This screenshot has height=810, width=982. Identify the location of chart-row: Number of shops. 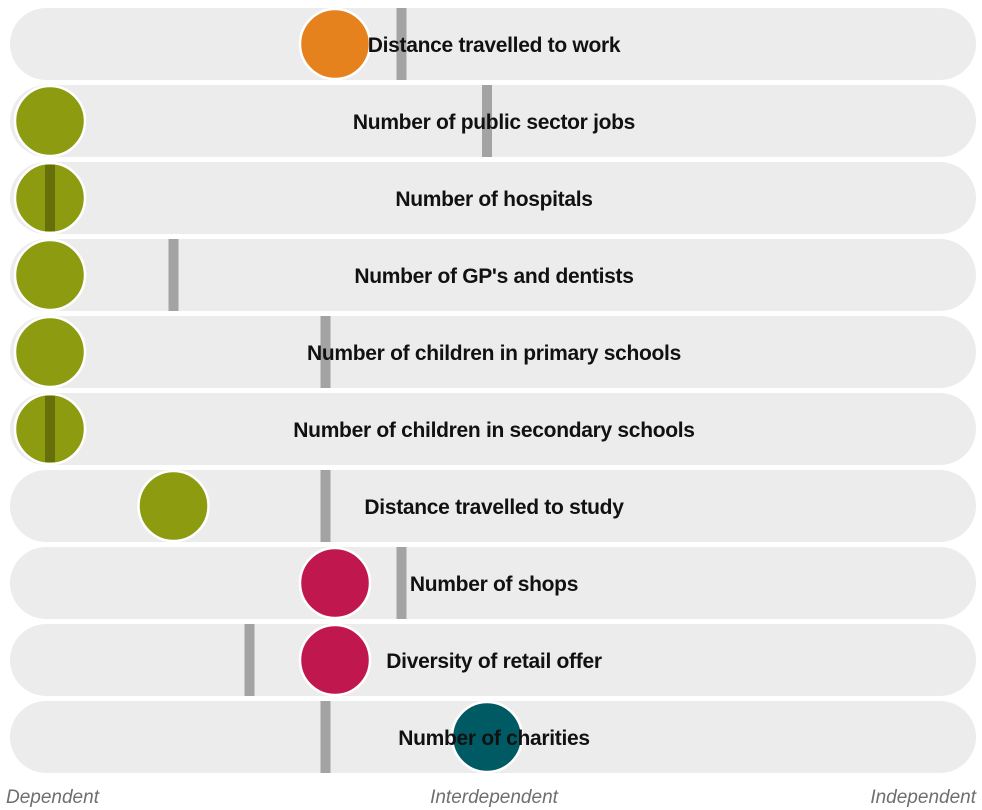
(493, 583).